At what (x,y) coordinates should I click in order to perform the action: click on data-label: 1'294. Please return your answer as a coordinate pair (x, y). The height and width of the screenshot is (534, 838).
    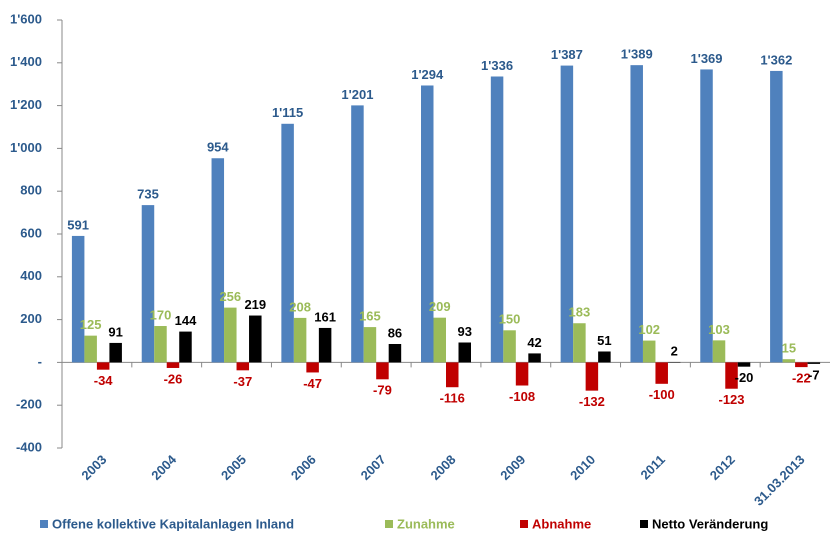
    Looking at the image, I should click on (427, 74).